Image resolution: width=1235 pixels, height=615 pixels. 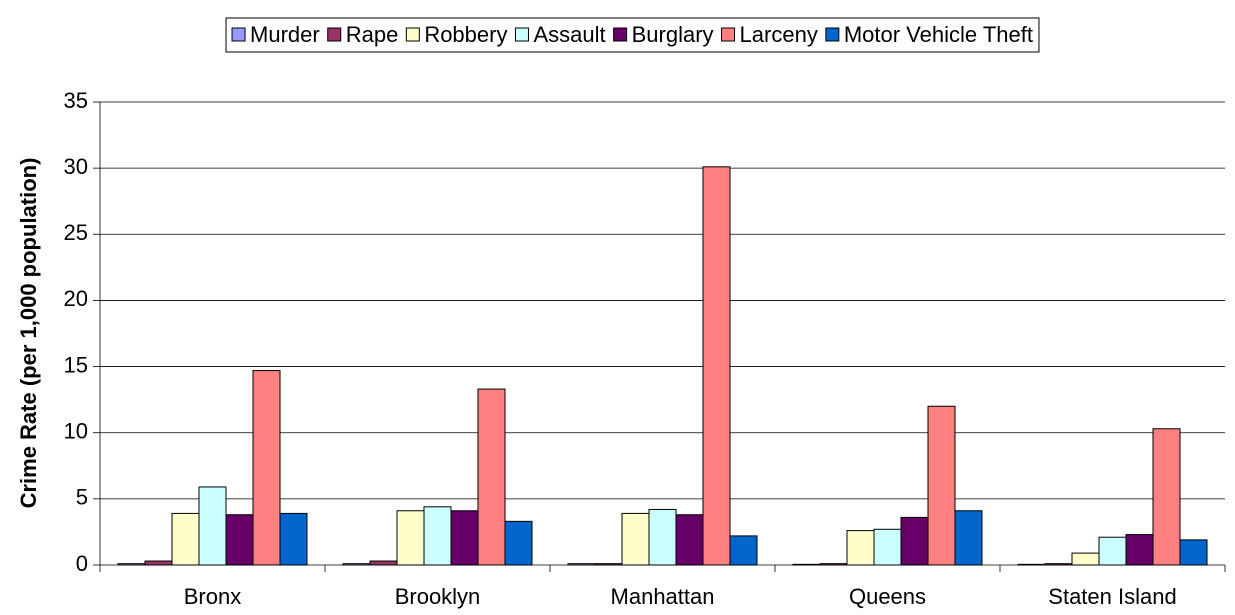 What do you see at coordinates (76, 166) in the screenshot?
I see `y-tick-label: 30` at bounding box center [76, 166].